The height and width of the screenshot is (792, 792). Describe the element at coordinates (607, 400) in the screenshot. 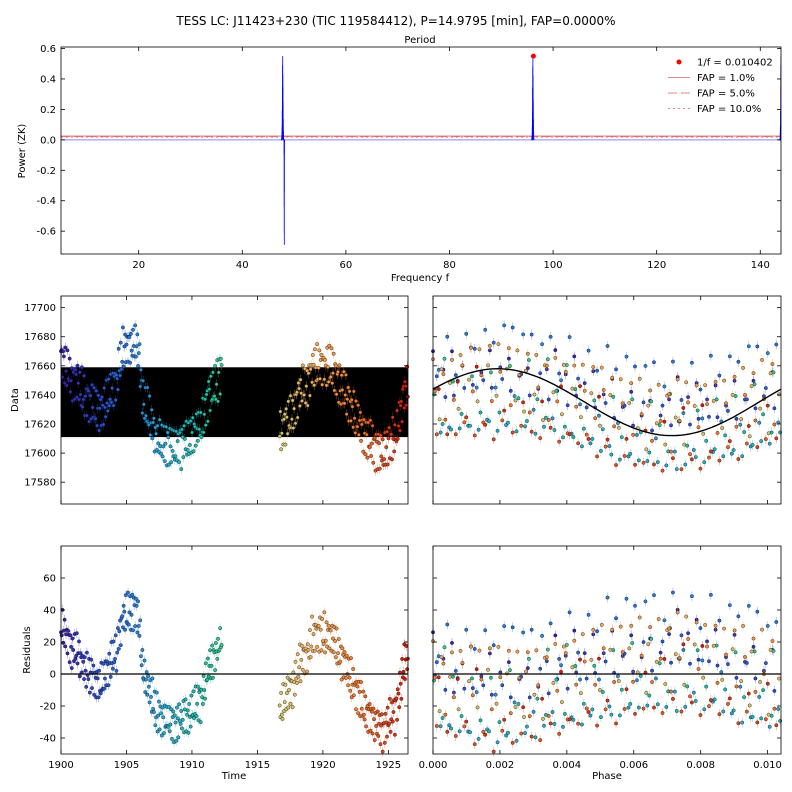

I see `data-phase-panel` at that location.